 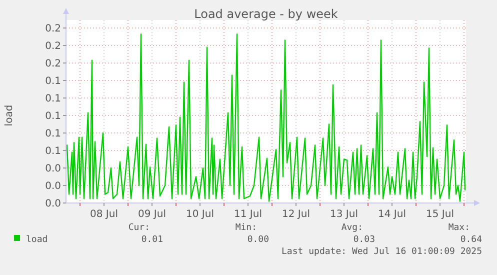 What do you see at coordinates (152, 240) in the screenshot?
I see `text: 0.01` at bounding box center [152, 240].